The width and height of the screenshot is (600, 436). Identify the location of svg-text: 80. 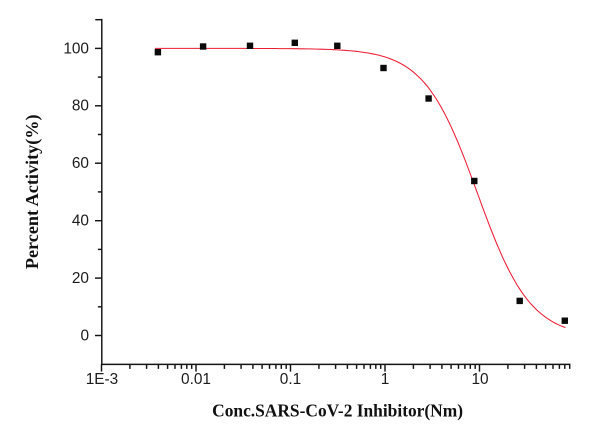
(80, 106).